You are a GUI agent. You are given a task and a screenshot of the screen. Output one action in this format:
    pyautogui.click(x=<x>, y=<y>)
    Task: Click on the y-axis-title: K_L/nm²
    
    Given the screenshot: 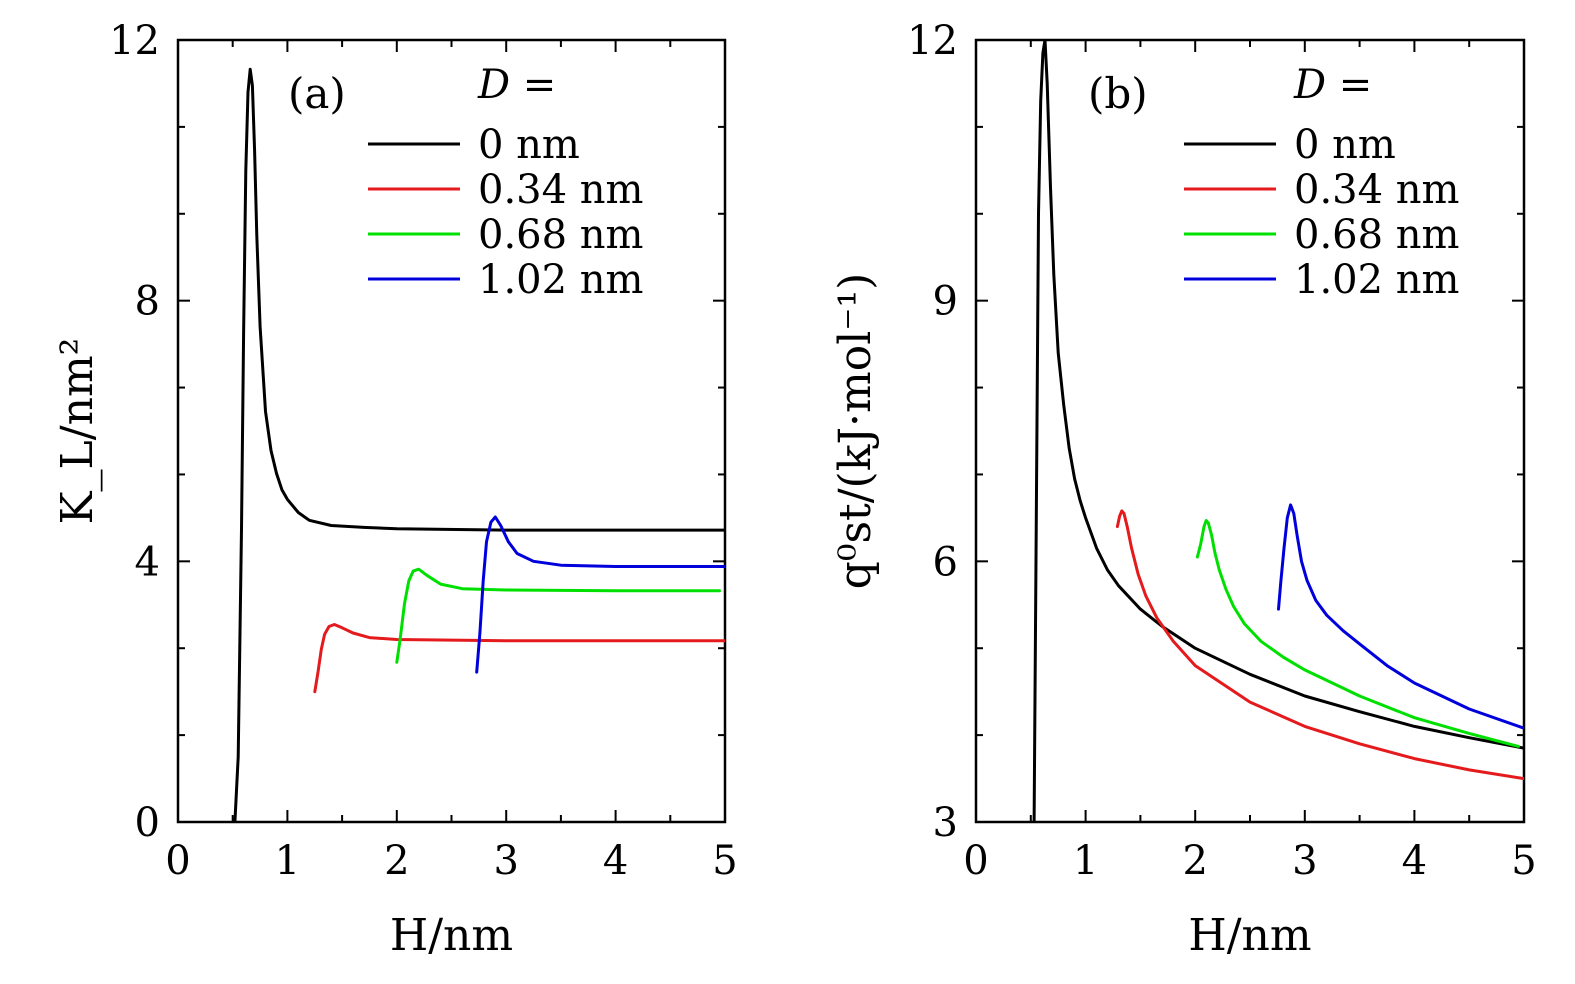 What is the action you would take?
    pyautogui.click(x=77, y=431)
    